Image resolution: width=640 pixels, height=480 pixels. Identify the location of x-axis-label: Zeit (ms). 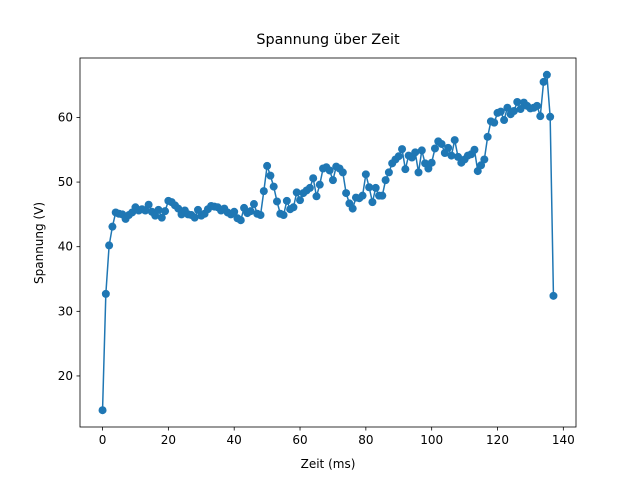
(328, 464).